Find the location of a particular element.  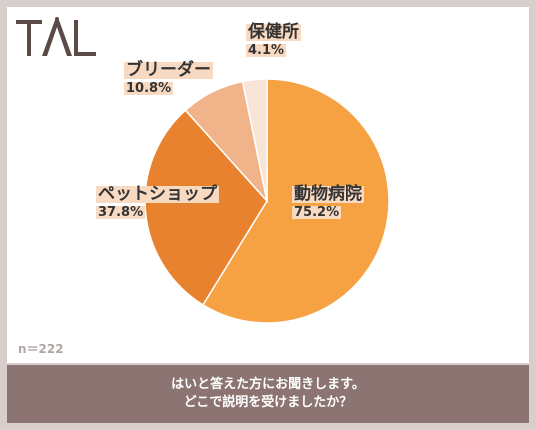

label-value-animal-hospital: 75.2% is located at coordinates (317, 212).